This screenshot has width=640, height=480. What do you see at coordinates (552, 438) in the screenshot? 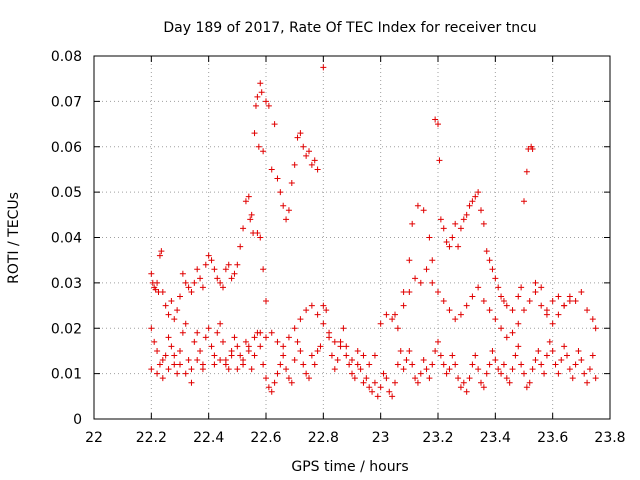
I see `x-tick-label: 23.6` at bounding box center [552, 438].